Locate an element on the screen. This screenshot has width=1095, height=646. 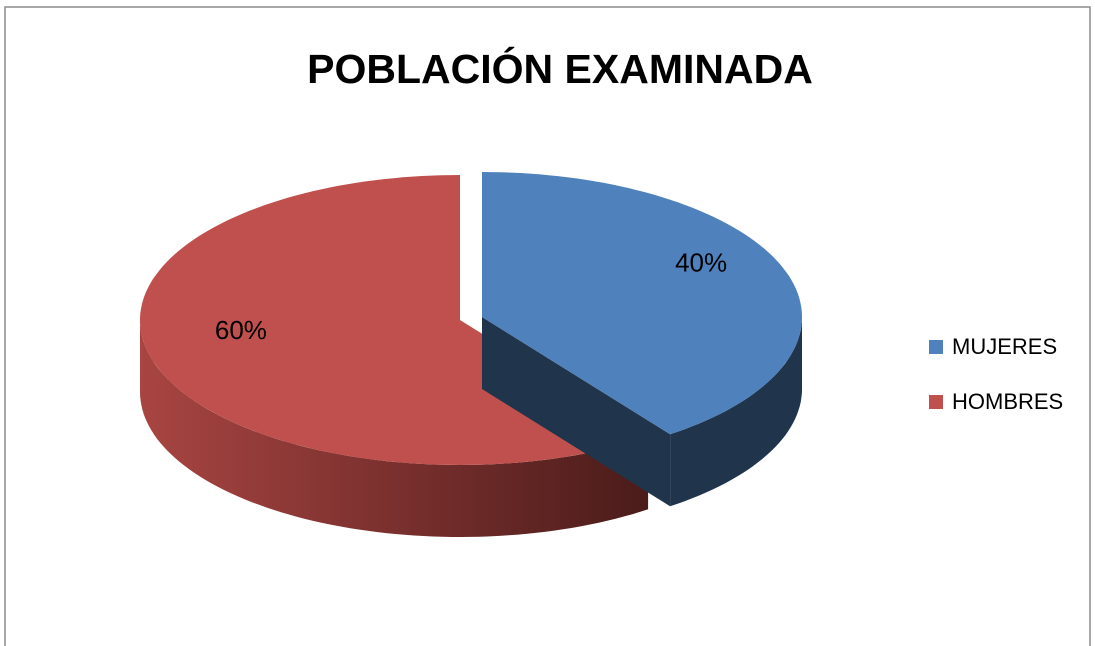
slice-side is located at coordinates (736, 412).